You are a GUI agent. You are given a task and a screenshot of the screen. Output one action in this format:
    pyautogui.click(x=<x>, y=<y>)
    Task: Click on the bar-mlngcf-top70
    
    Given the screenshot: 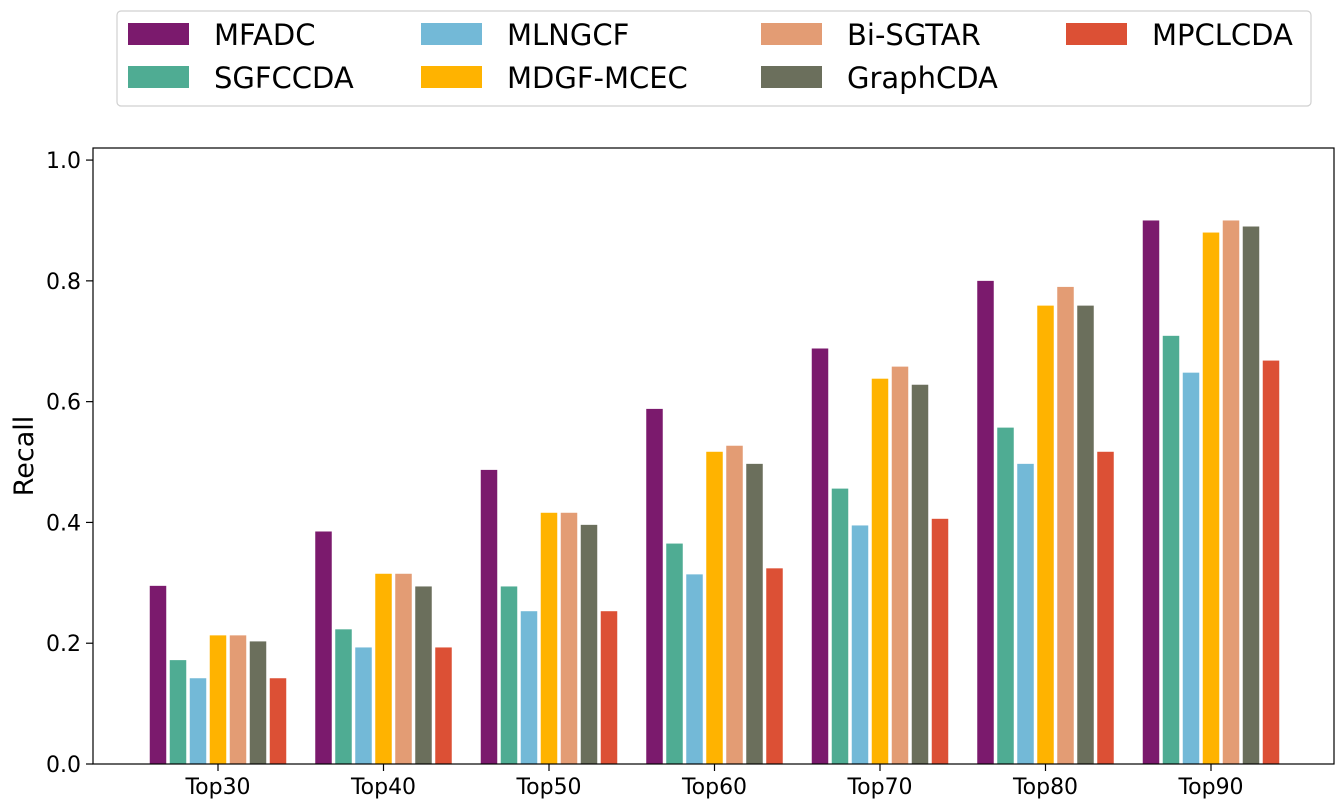 What is the action you would take?
    pyautogui.click(x=860, y=644)
    